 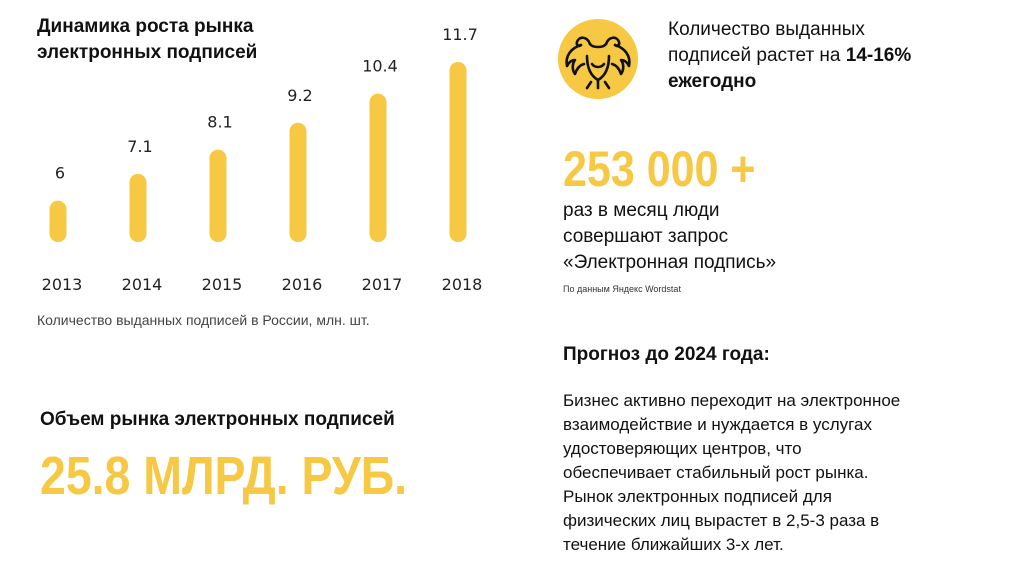 What do you see at coordinates (380, 66) in the screenshot?
I see `bar-value-label: 10.4` at bounding box center [380, 66].